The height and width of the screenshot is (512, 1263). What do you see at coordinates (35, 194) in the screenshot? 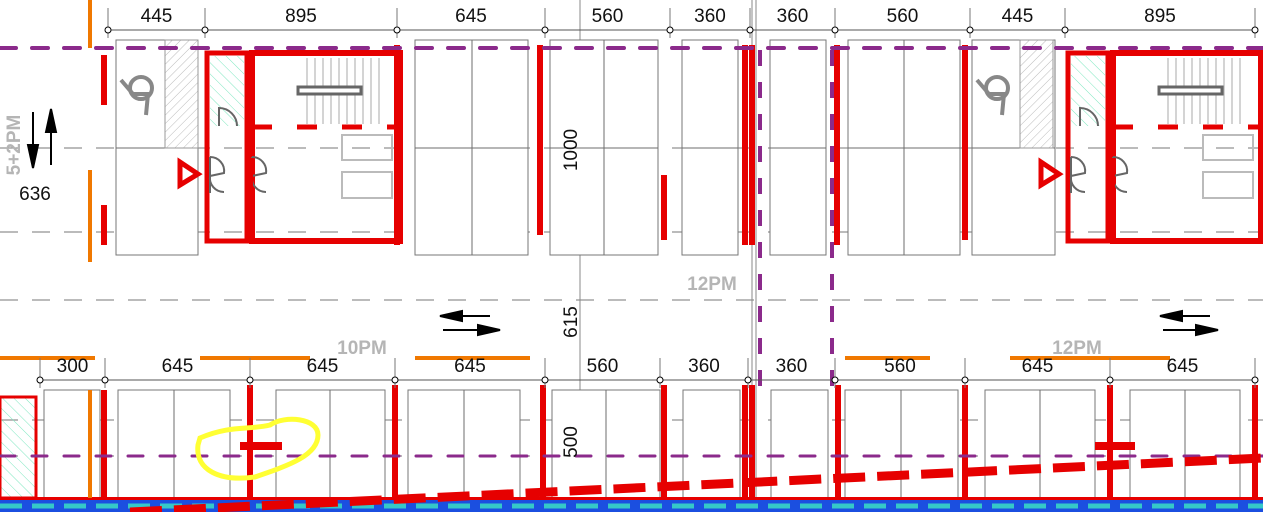
I see `side-dimension: 636` at bounding box center [35, 194].